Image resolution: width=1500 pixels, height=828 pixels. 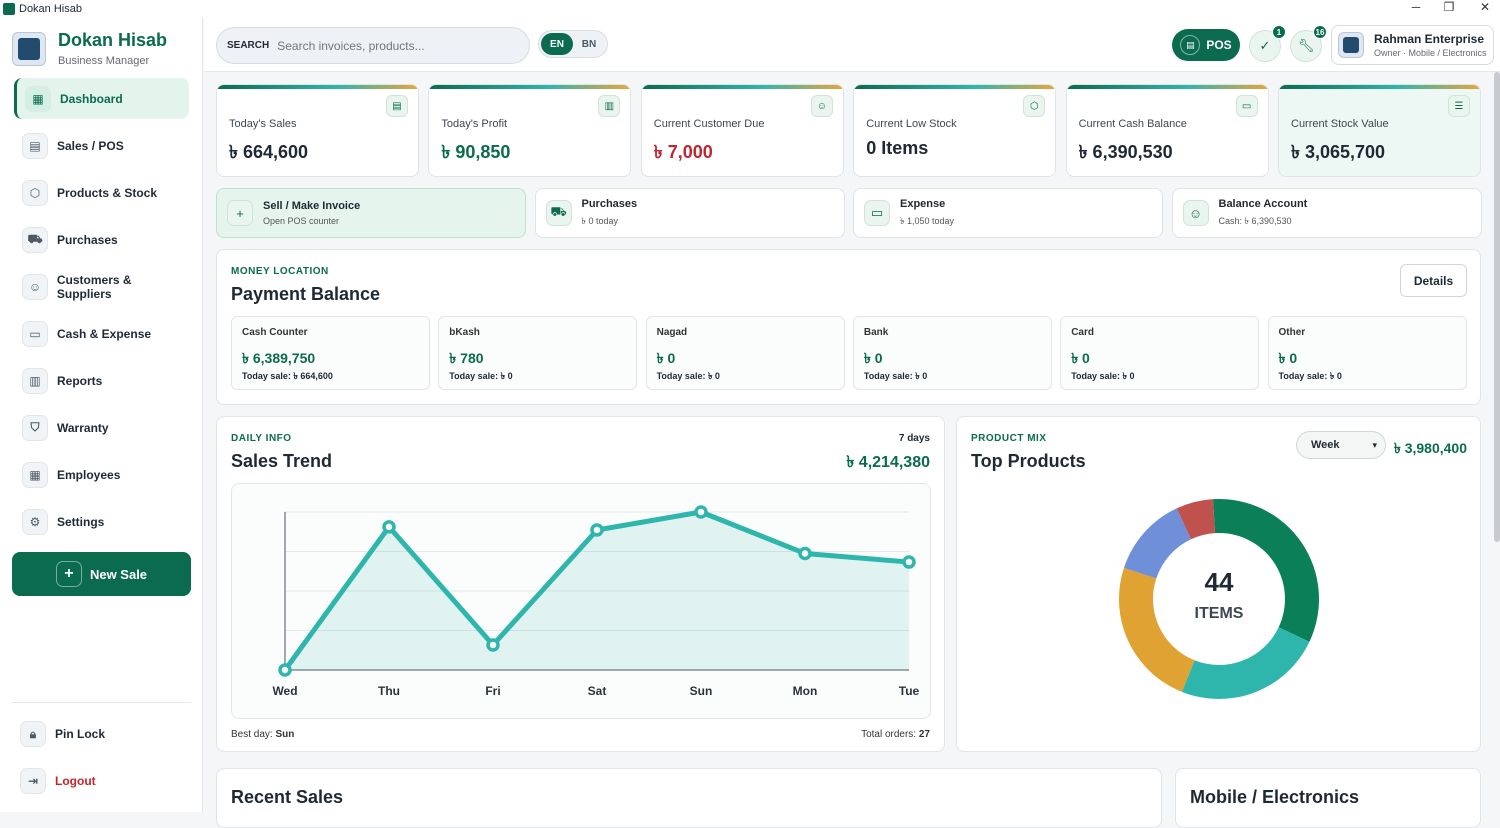 I want to click on sidebar-item-cash-expense: ▭ Cash & Expense, so click(x=101, y=333).